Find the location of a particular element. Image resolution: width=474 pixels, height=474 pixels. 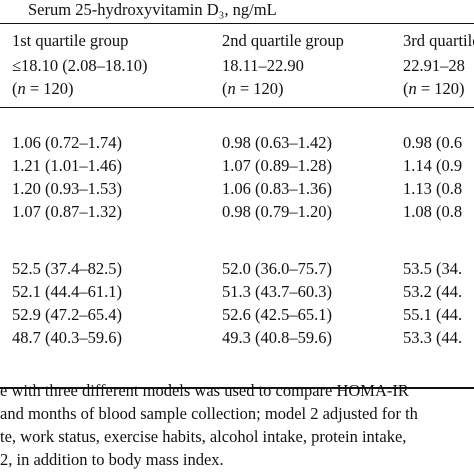

table-top-rule is located at coordinates (237, 24).